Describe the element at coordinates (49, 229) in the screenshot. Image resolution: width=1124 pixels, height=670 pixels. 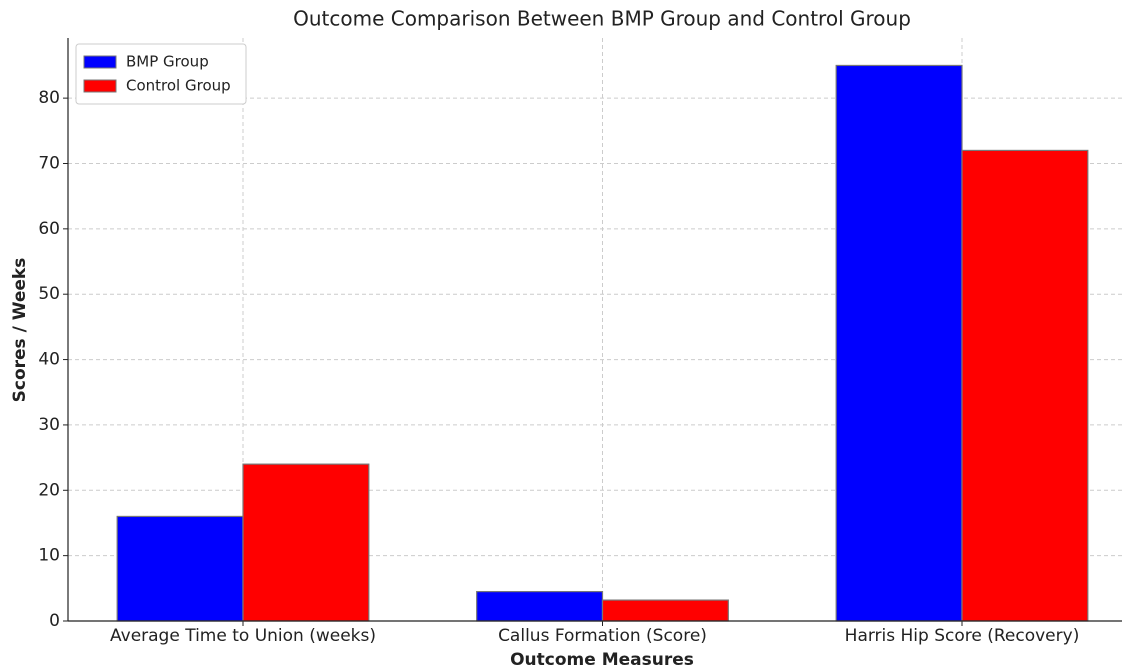
I see `y-tick-label: 60` at that location.